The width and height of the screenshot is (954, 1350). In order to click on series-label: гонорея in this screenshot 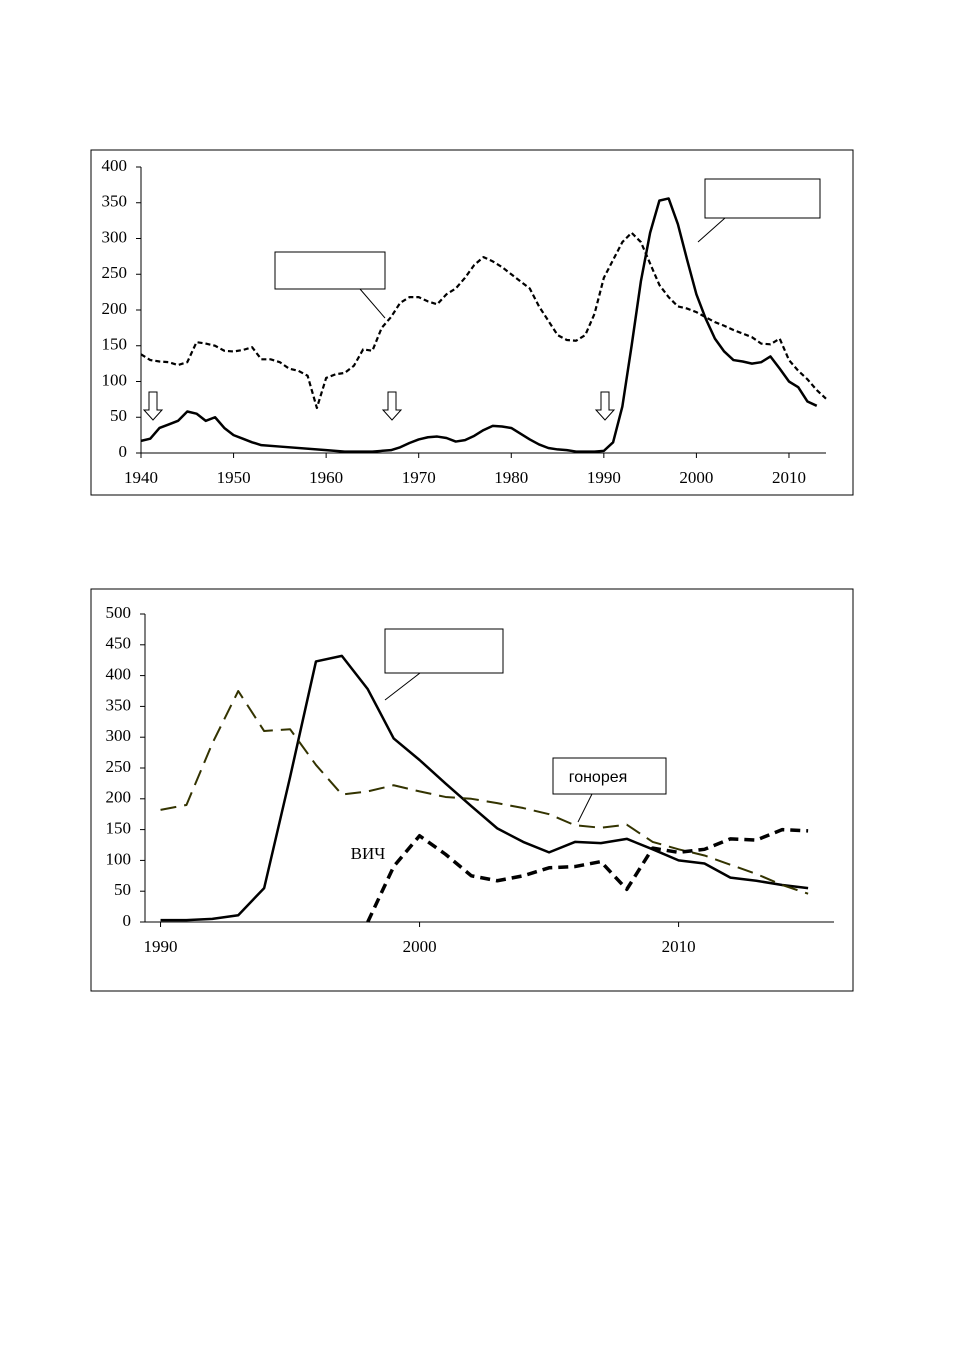, I will do `click(598, 777)`.